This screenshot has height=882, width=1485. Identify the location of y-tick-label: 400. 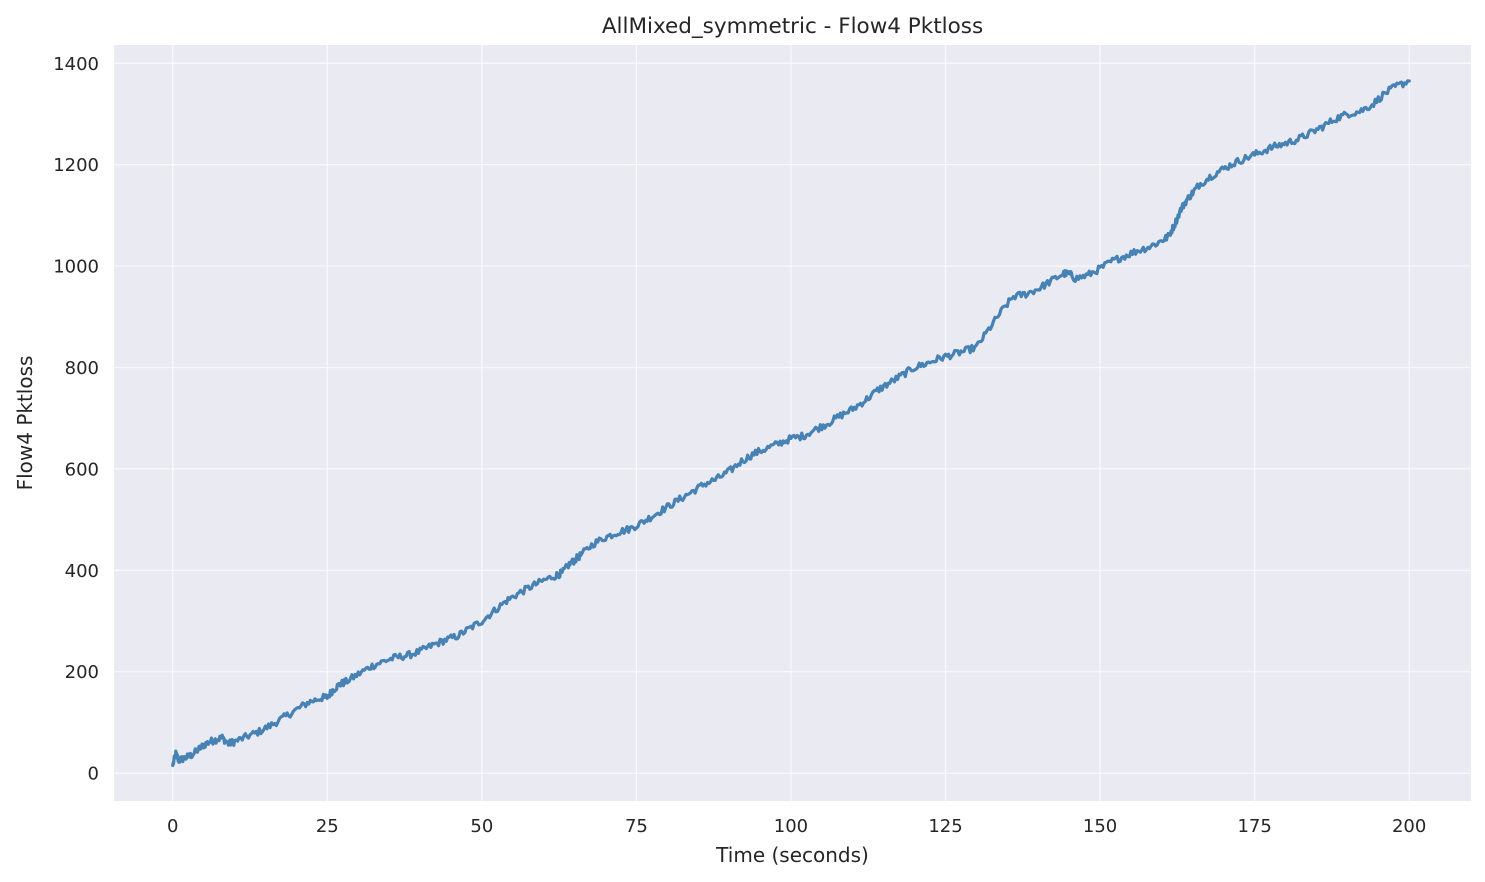
(82, 571).